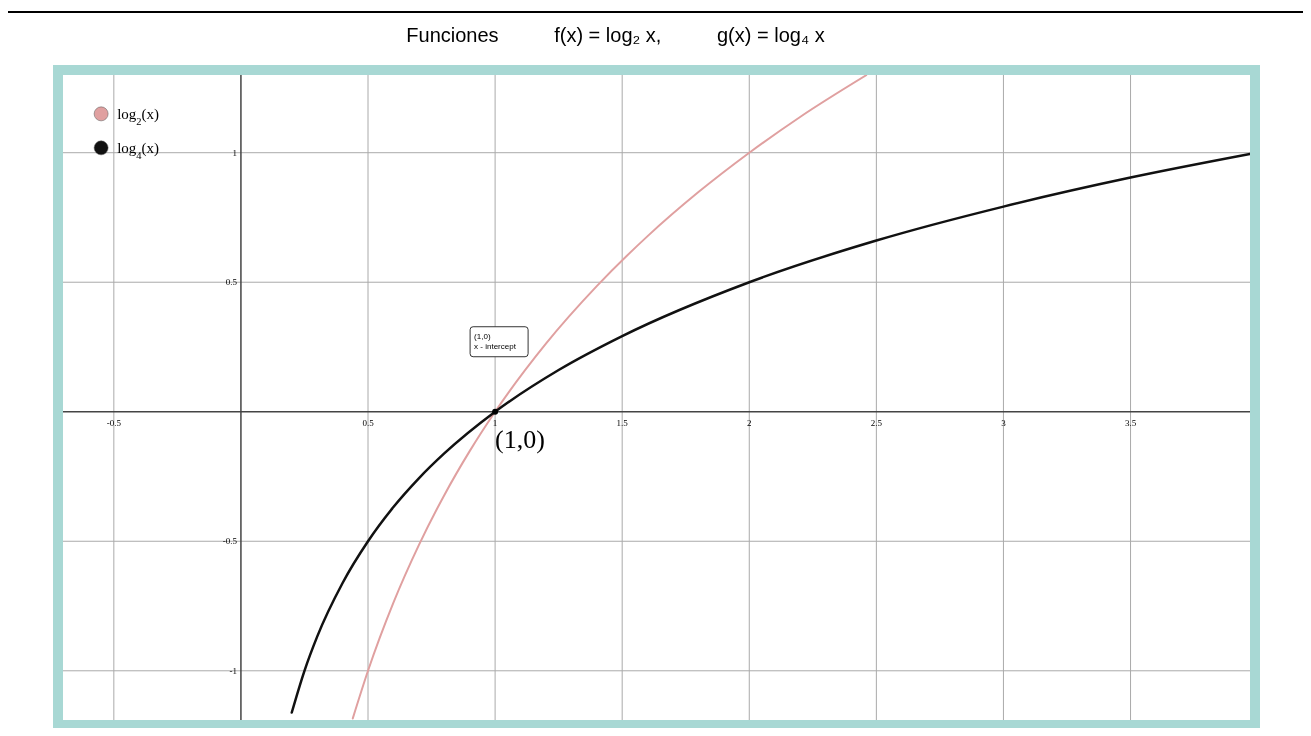  Describe the element at coordinates (876, 422) in the screenshot. I see `x-tick-label: 2.5` at that location.